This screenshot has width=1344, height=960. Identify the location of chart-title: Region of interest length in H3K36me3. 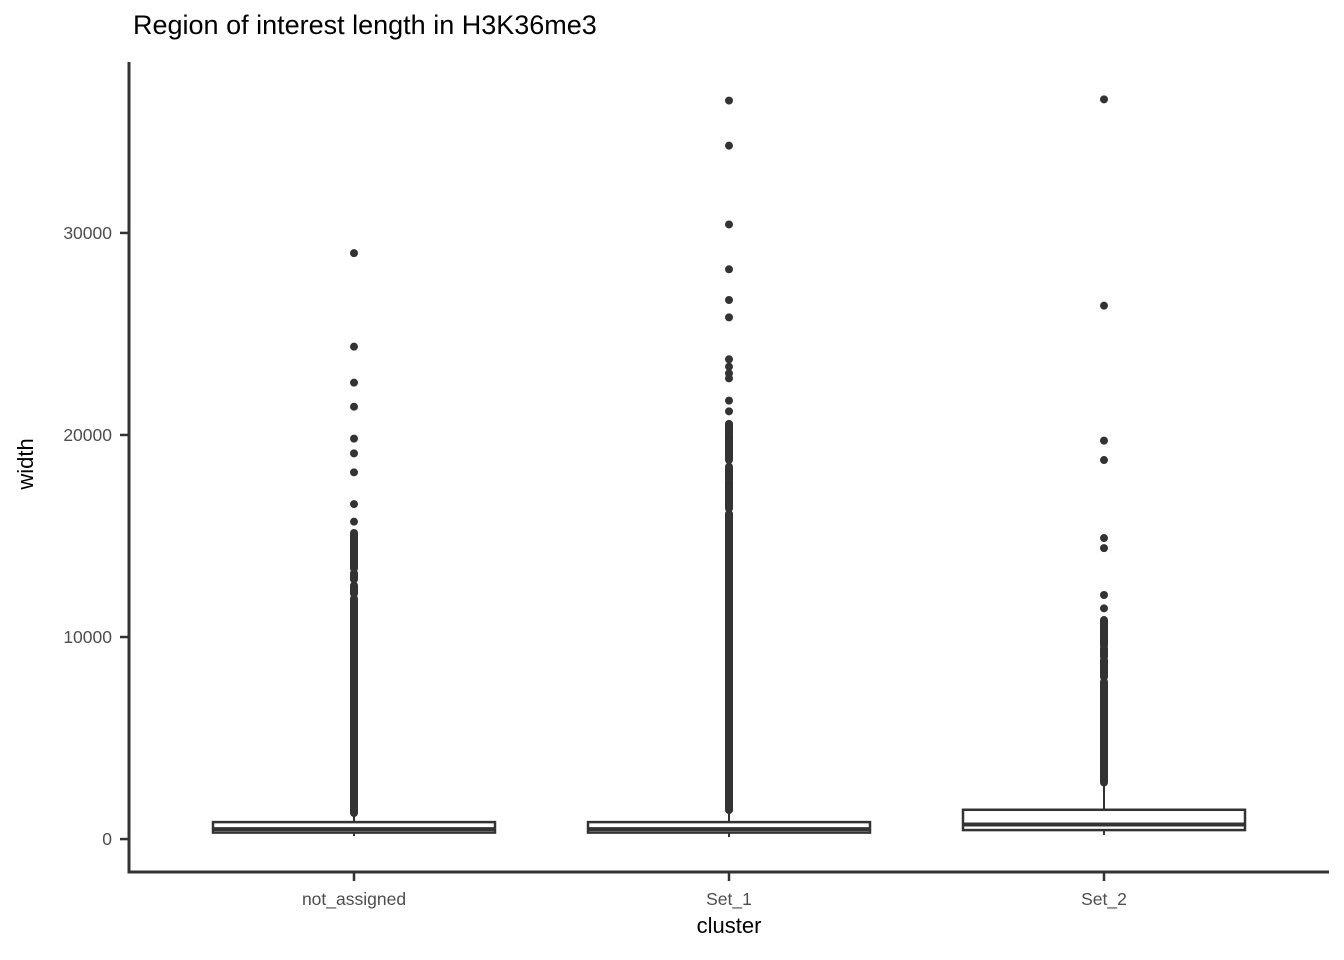
(365, 25).